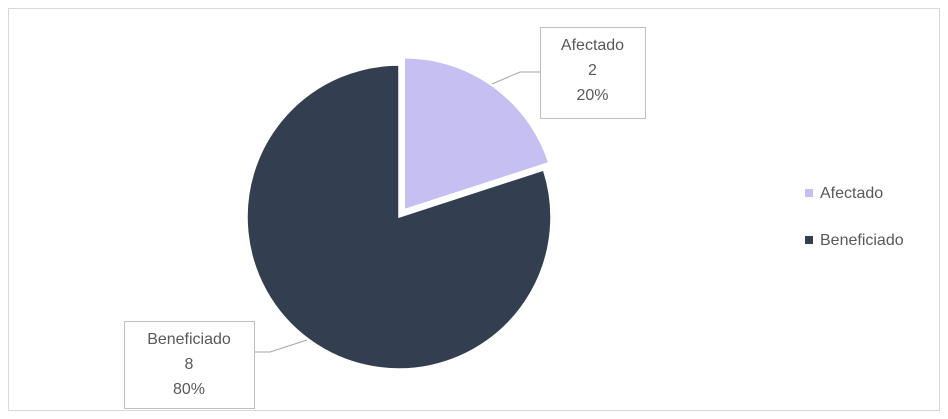 This screenshot has width=948, height=419. Describe the element at coordinates (189, 389) in the screenshot. I see `data-label-percent: 80%` at that location.